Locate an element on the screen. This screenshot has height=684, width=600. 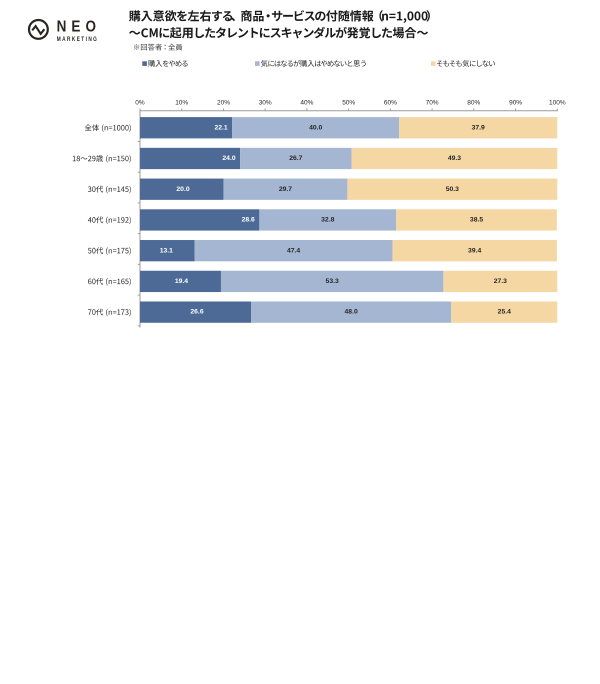
svg-text: 50% is located at coordinates (348, 102).